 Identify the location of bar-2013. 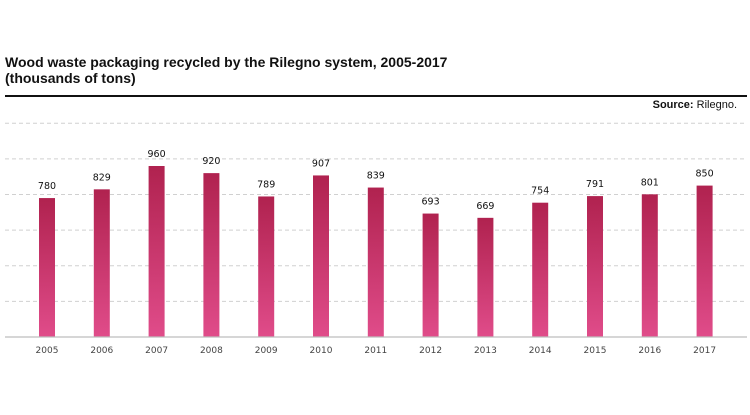
(485, 277).